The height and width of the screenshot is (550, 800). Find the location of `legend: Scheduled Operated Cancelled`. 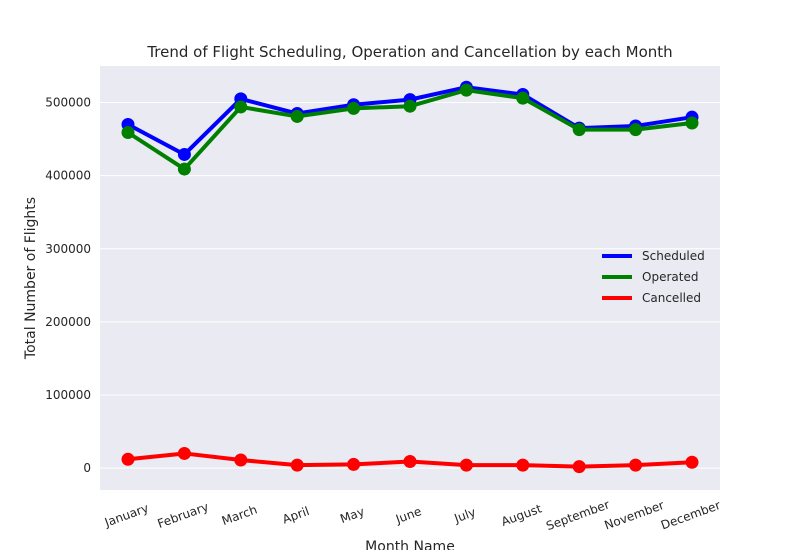

legend: Scheduled Operated Cancelled is located at coordinates (653, 277).